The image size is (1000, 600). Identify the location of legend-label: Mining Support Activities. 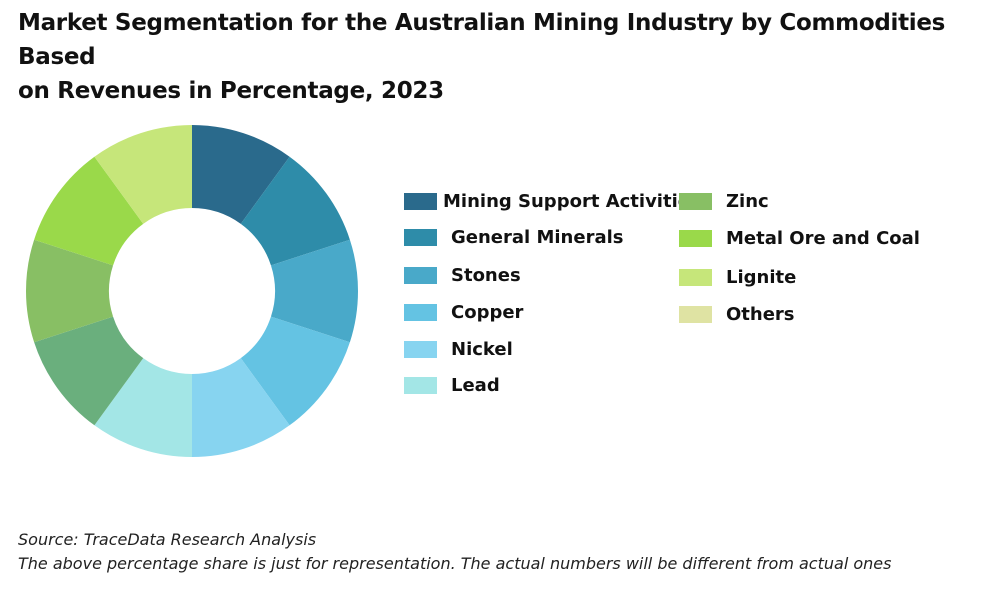
(572, 201).